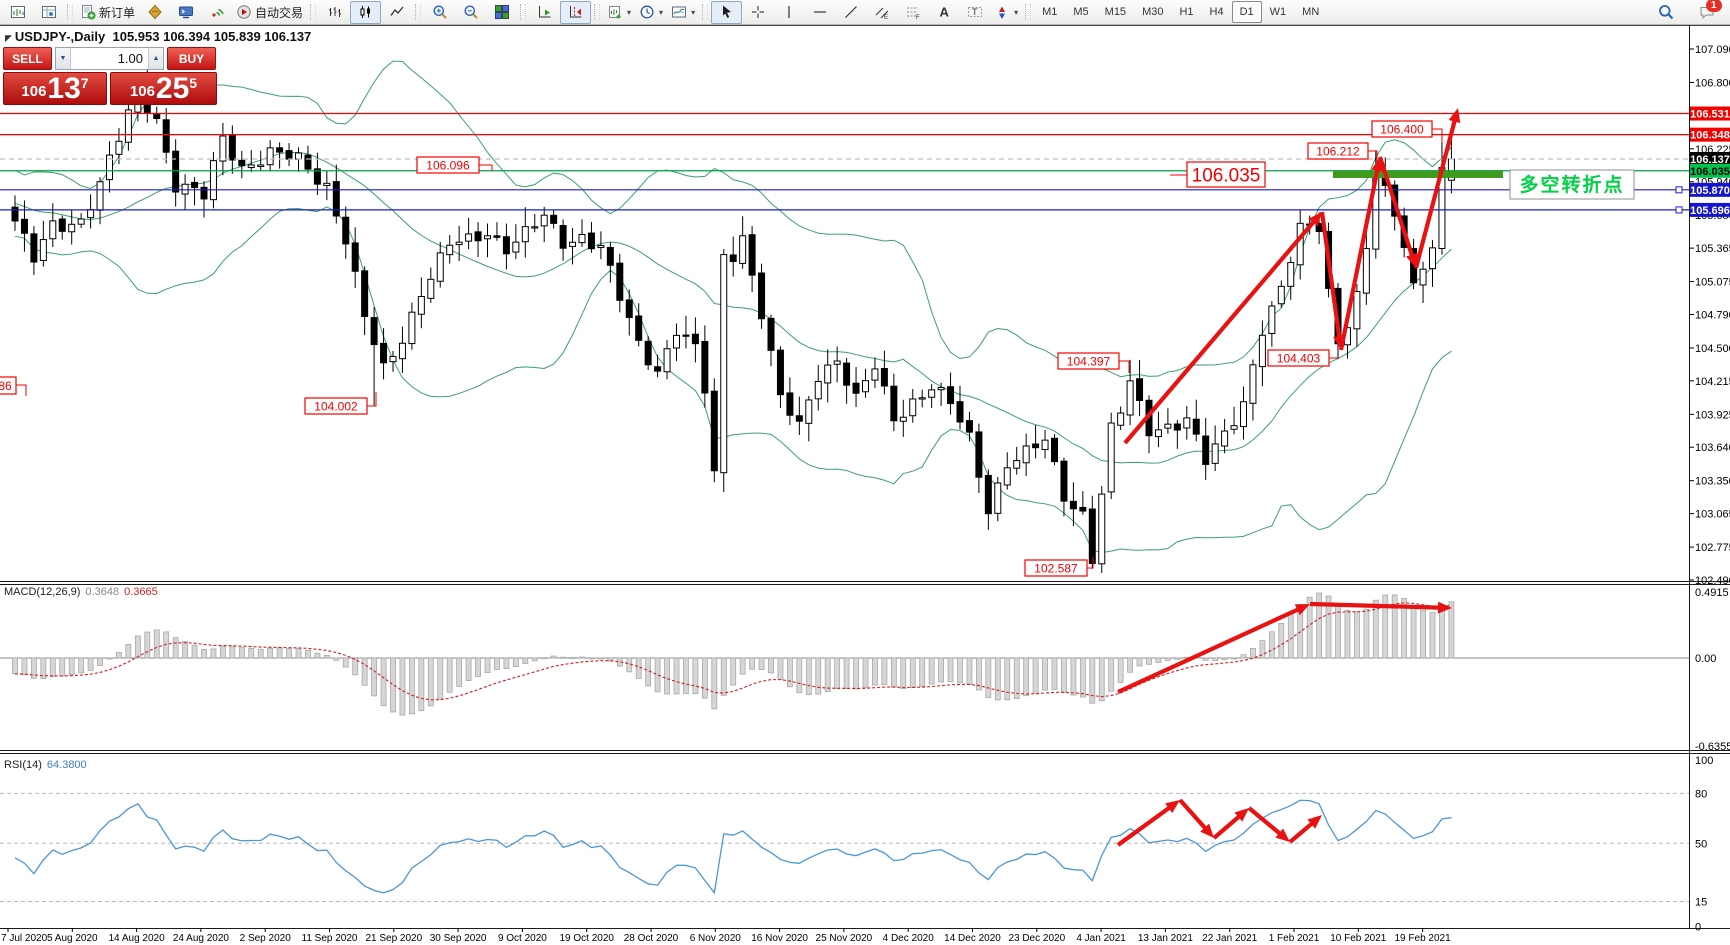  I want to click on svg-text: 13 Jan 2021, so click(1165, 938).